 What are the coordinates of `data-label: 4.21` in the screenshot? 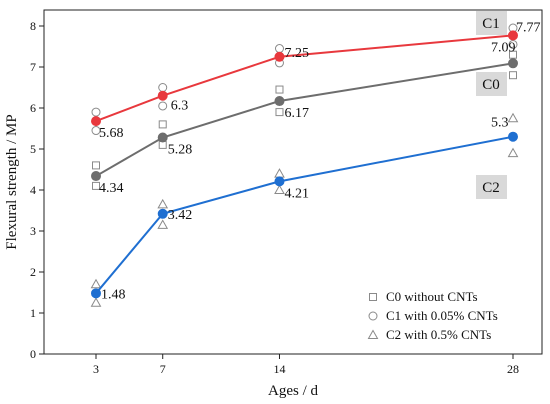 It's located at (296, 193).